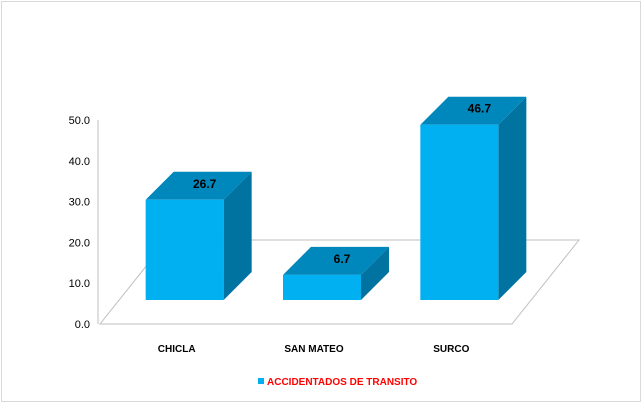 This screenshot has height=403, width=642. Describe the element at coordinates (79, 121) in the screenshot. I see `y-tick-label: 50.0` at that location.